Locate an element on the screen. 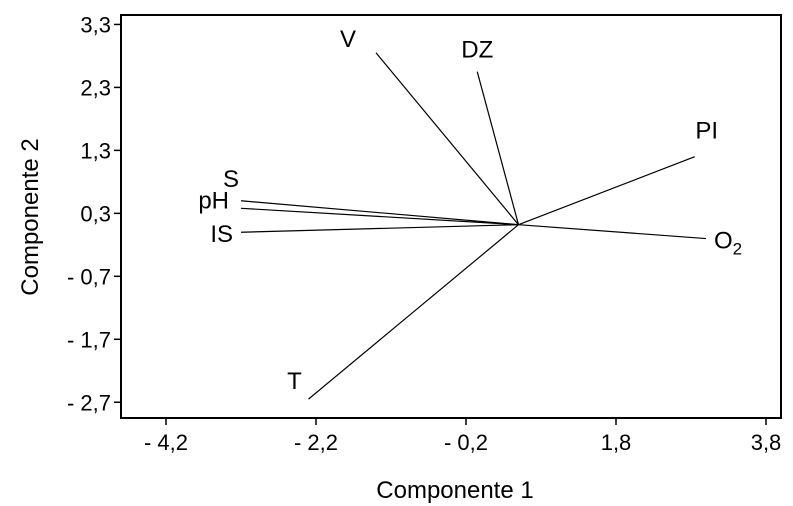 The width and height of the screenshot is (793, 506). x-tick-label: - 2,2 is located at coordinates (316, 442).